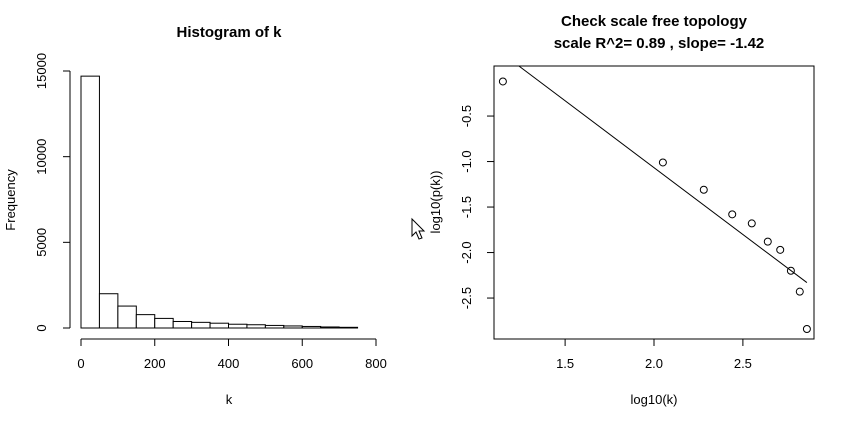  What do you see at coordinates (743, 363) in the screenshot?
I see `scale-free-x-tick-label: 2.5` at bounding box center [743, 363].